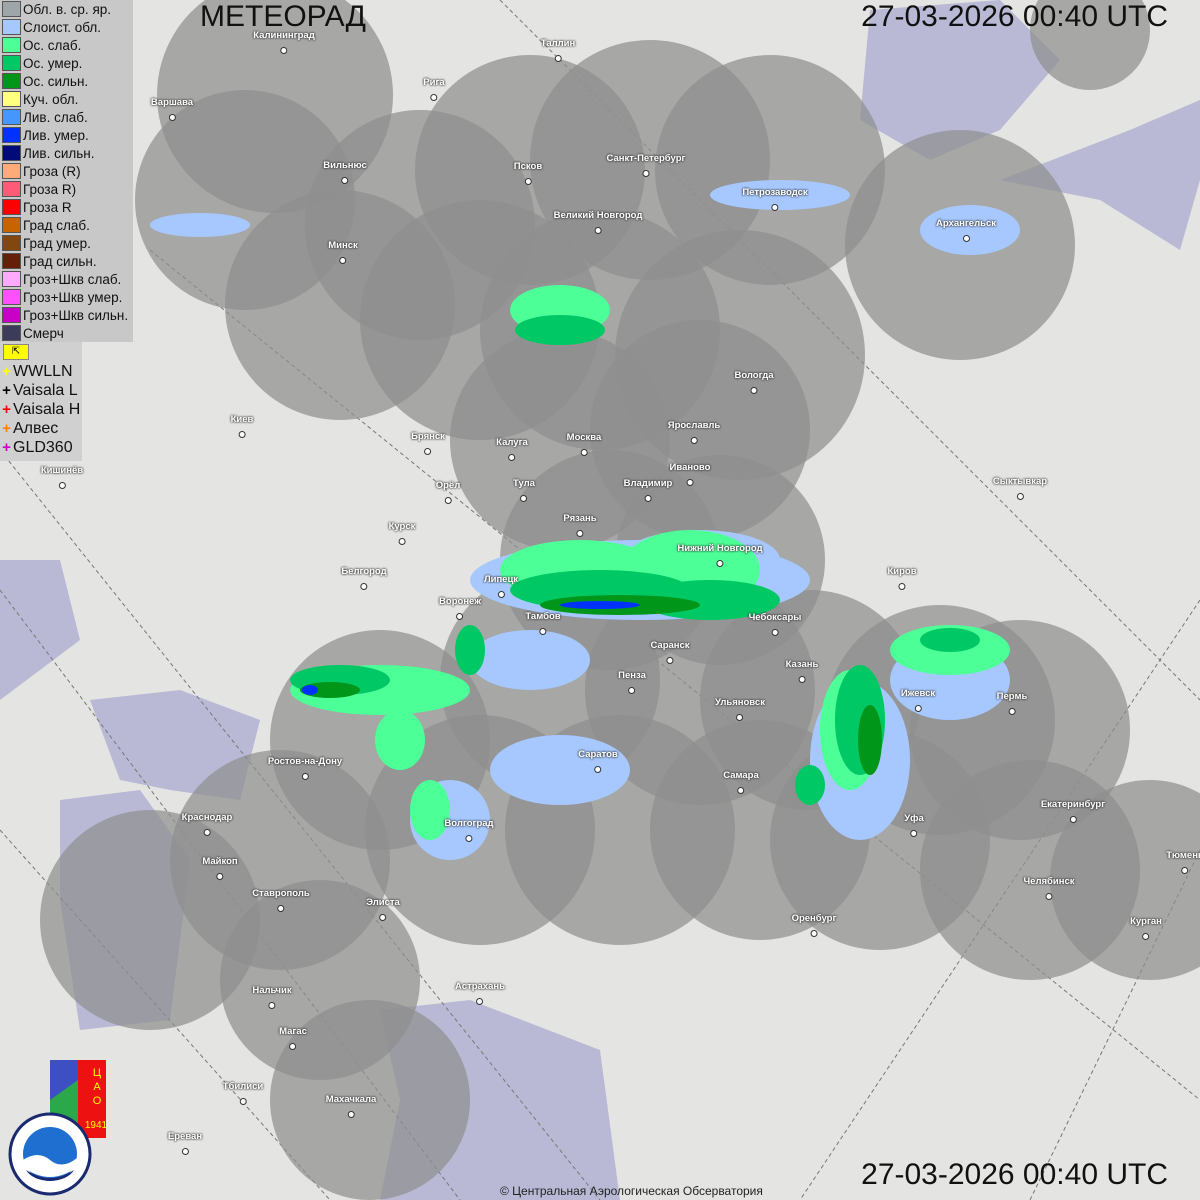 This screenshot has height=1200, width=1200. Describe the element at coordinates (469, 823) in the screenshot. I see `city-name: Волгоград` at that location.